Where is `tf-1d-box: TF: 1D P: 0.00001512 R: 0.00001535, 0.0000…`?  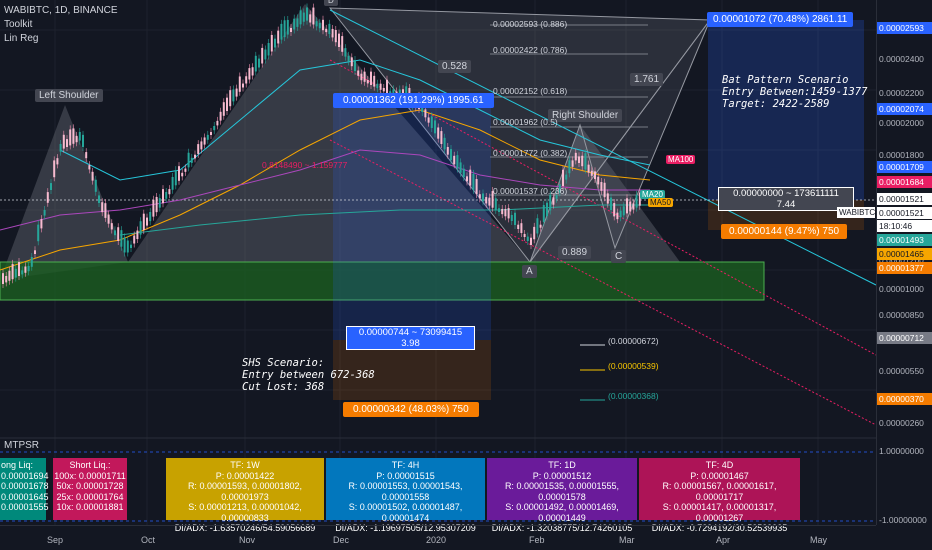
tf-1d-box: TF: 1D P: 0.00001512 R: 0.00001535, 0.0000… is located at coordinates (562, 495).